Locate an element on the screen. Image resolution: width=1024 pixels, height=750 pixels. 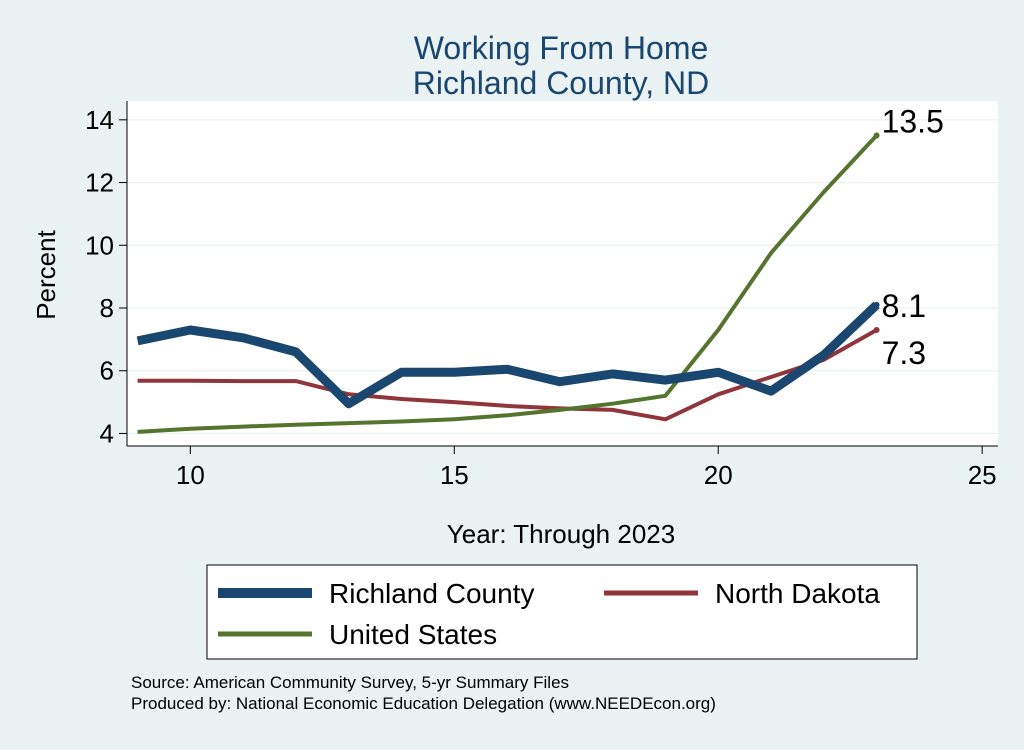
chart-subtitle: Richland County, ND is located at coordinates (561, 83).